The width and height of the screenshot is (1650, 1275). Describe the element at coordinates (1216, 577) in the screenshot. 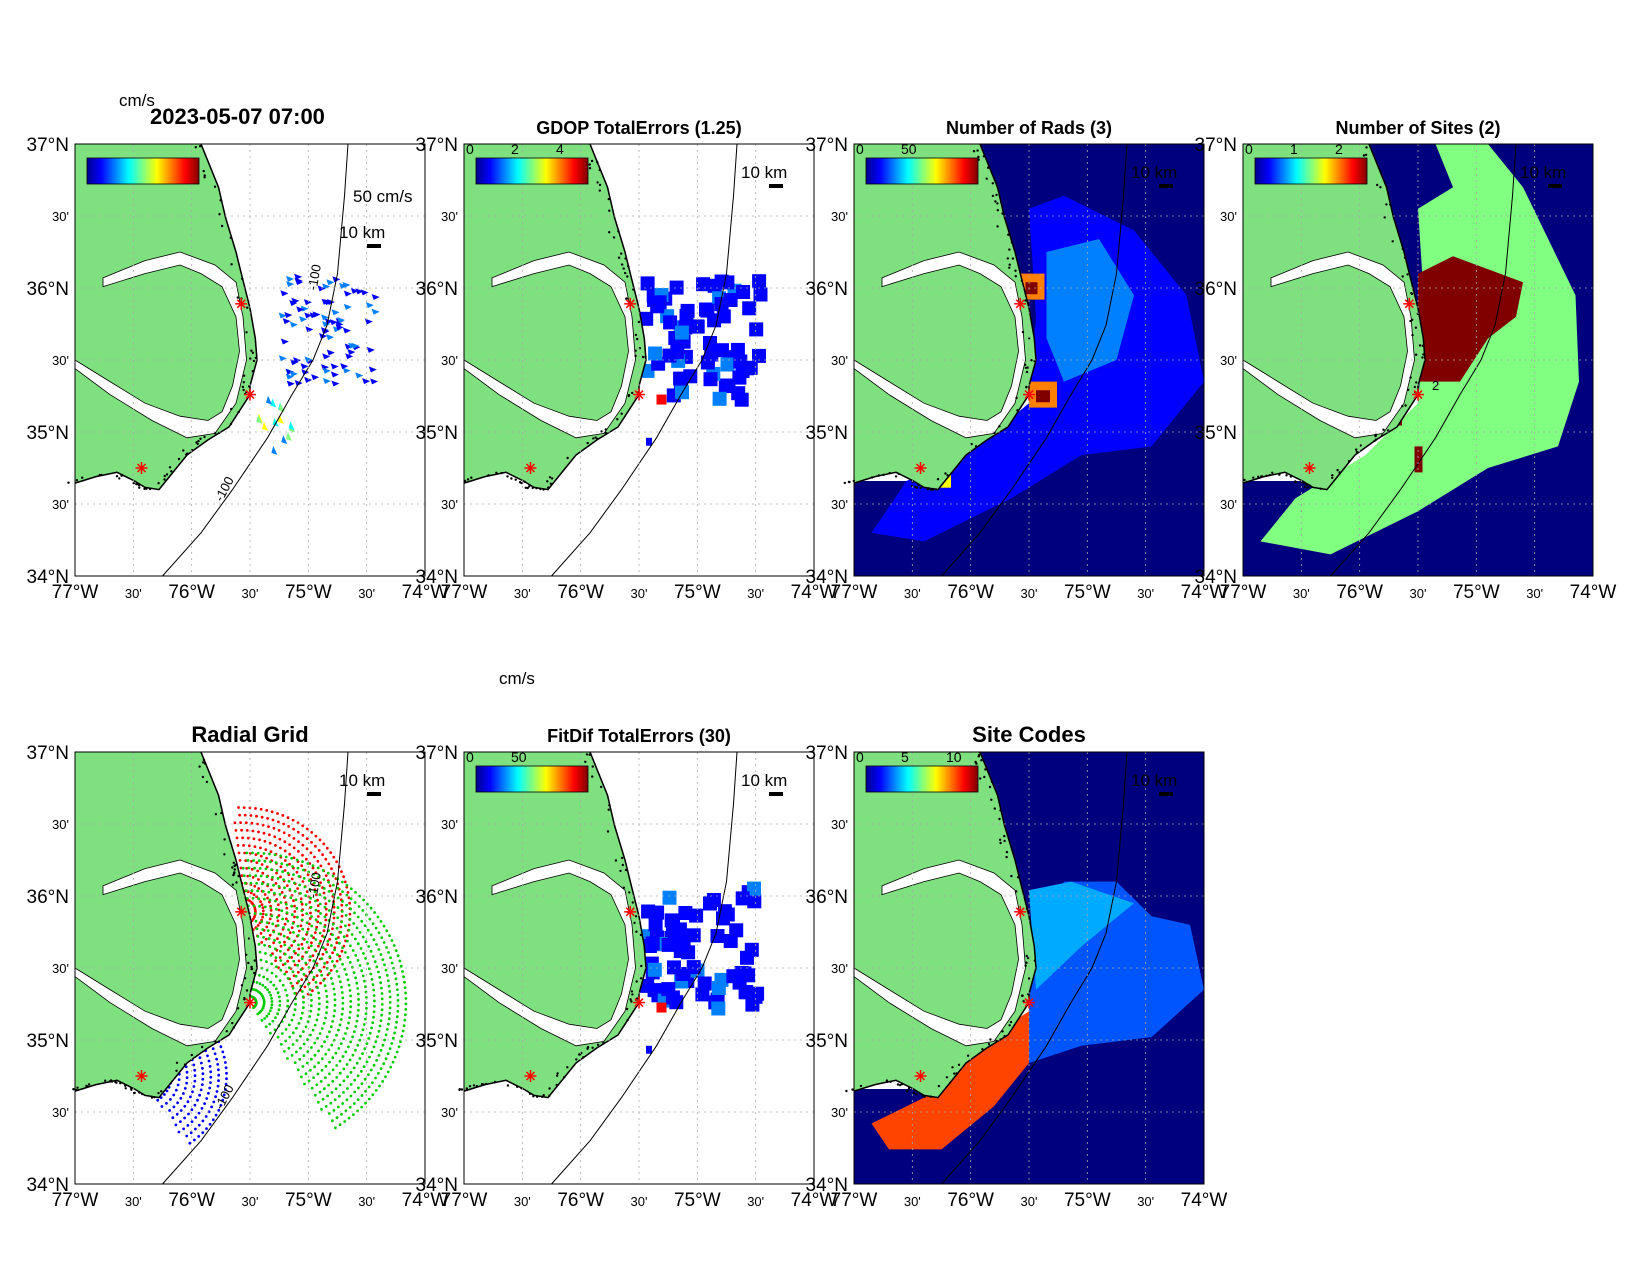

I see `lat-tick-label: 34°N` at that location.